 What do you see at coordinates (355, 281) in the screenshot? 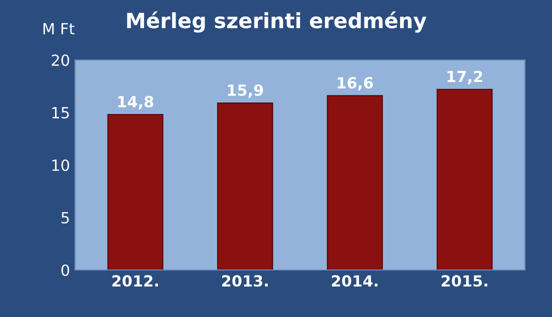
I see `x-tick-label: 2014.` at bounding box center [355, 281].